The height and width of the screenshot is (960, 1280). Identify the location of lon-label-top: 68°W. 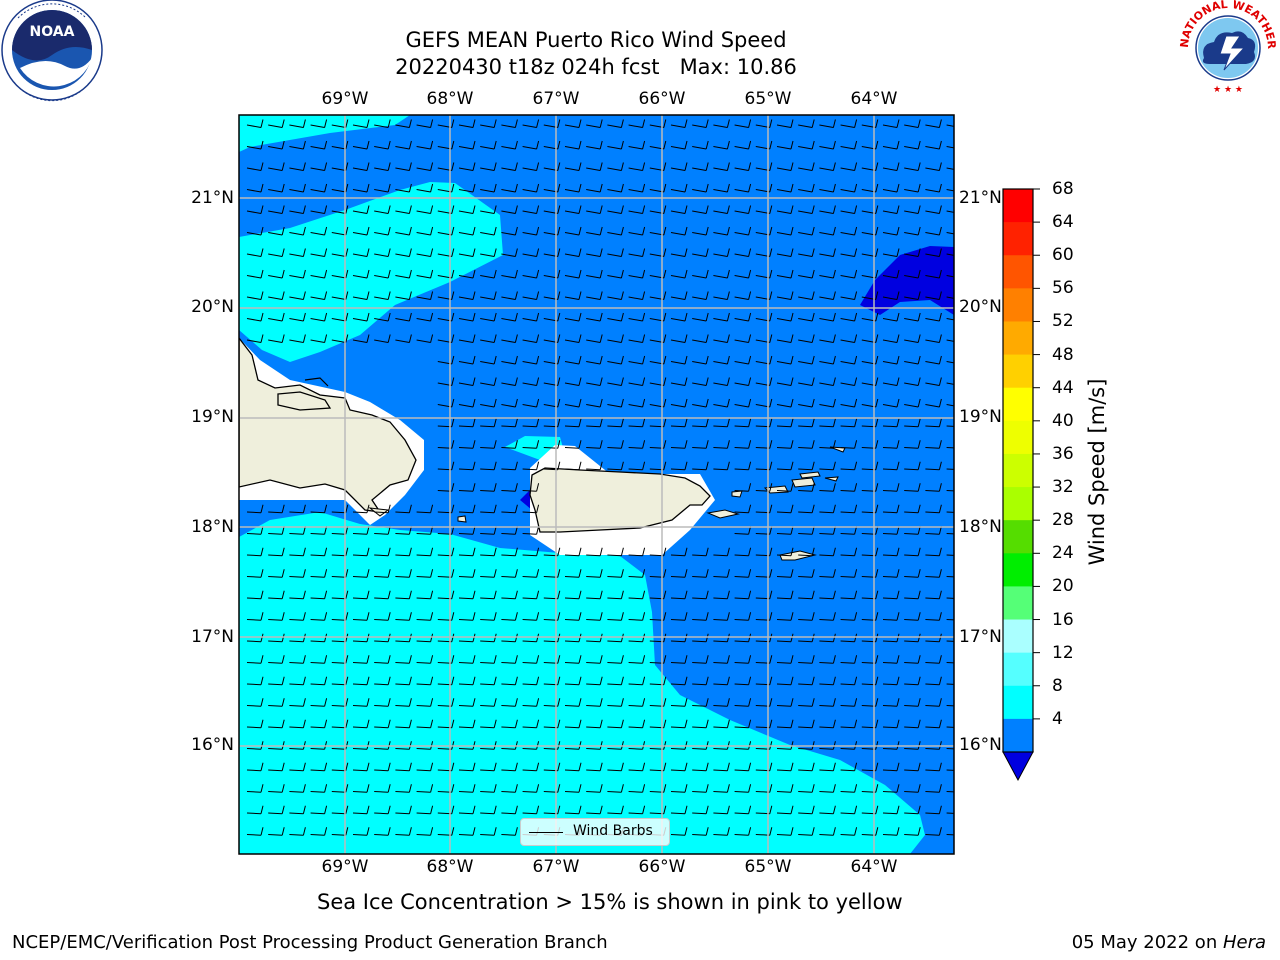
(450, 99).